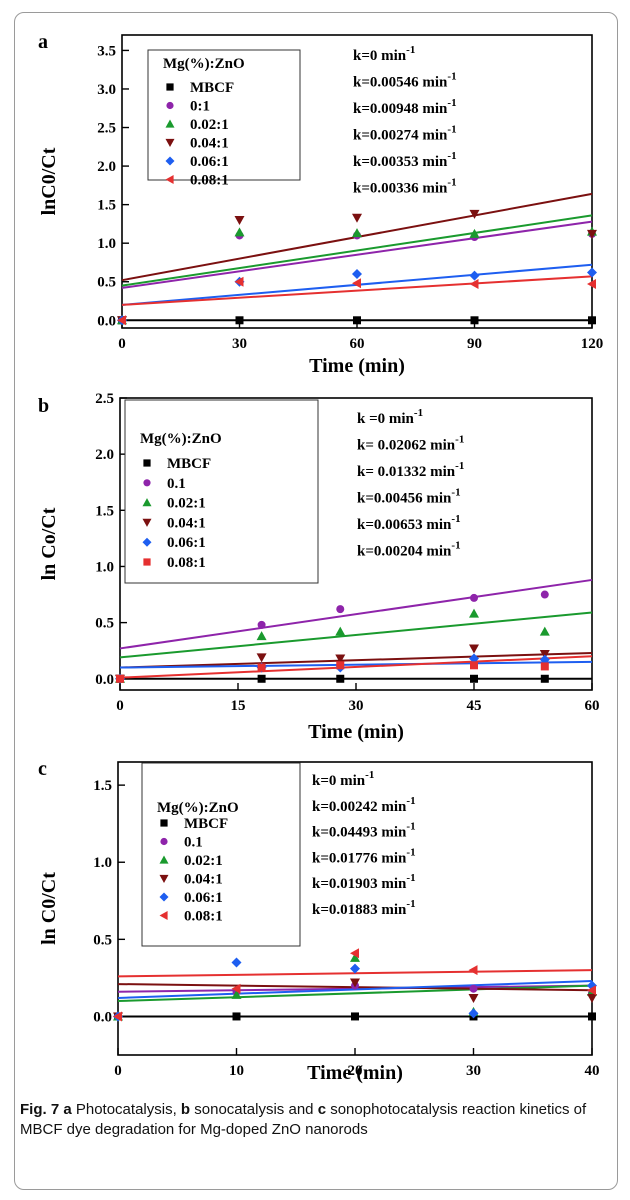 This screenshot has height=1200, width=630. What do you see at coordinates (49, 908) in the screenshot?
I see `y-axis-label: ln C0/Ct` at bounding box center [49, 908].